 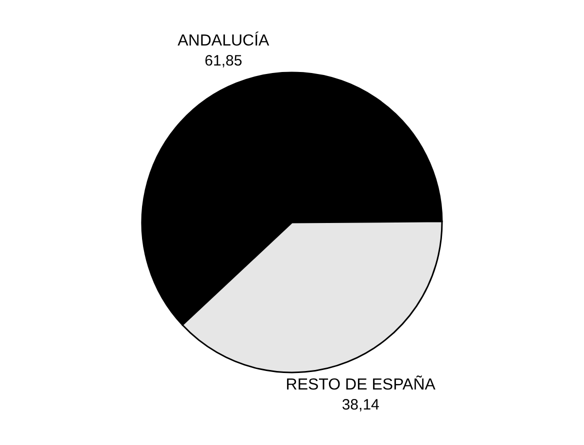 I want to click on data-label: 38,14, so click(x=361, y=405).